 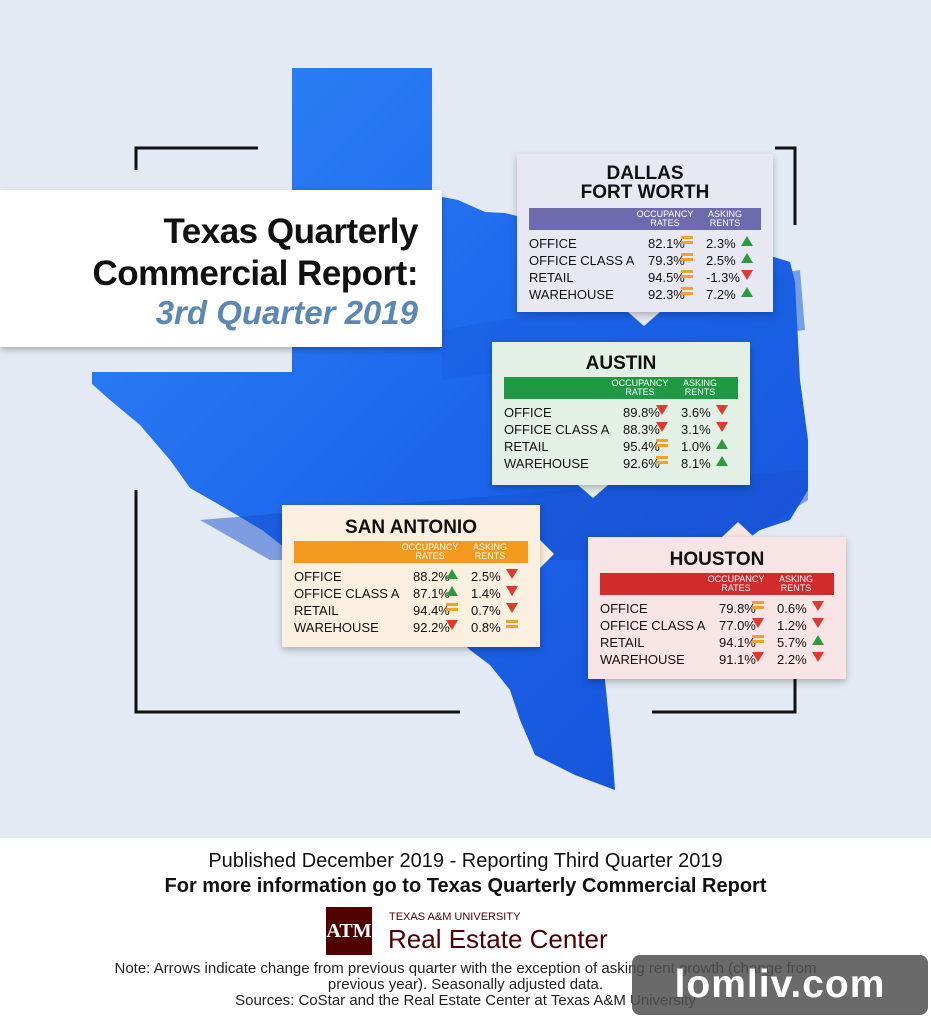 What do you see at coordinates (696, 446) in the screenshot?
I see `rent-value: 1.0%` at bounding box center [696, 446].